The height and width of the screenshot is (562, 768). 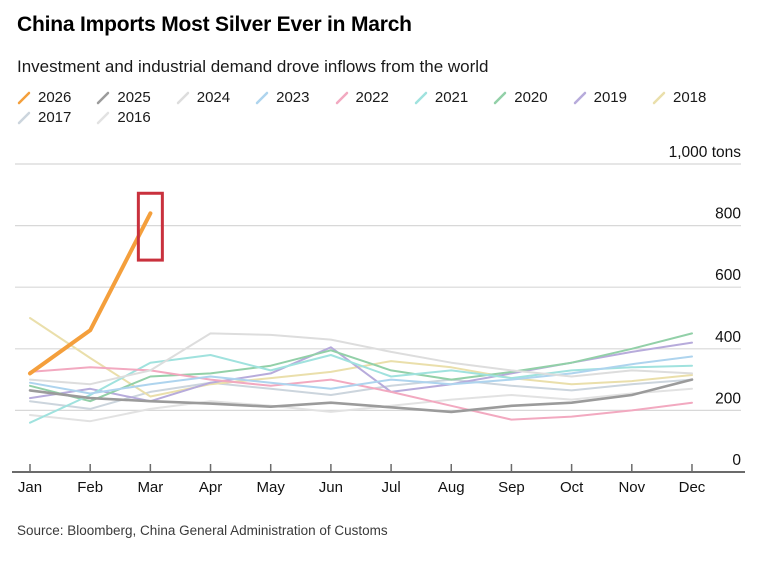 I want to click on legend-label: 2016, so click(x=134, y=117).